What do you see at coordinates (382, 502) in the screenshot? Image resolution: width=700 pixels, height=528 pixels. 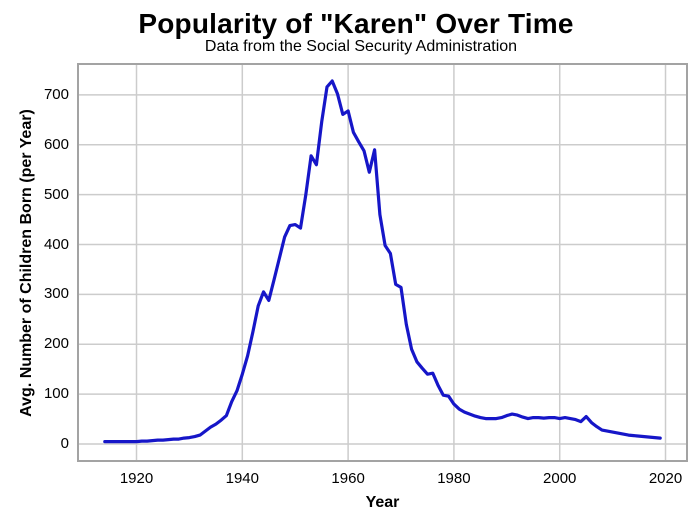 I see `x-axis-title: Year` at bounding box center [382, 502].